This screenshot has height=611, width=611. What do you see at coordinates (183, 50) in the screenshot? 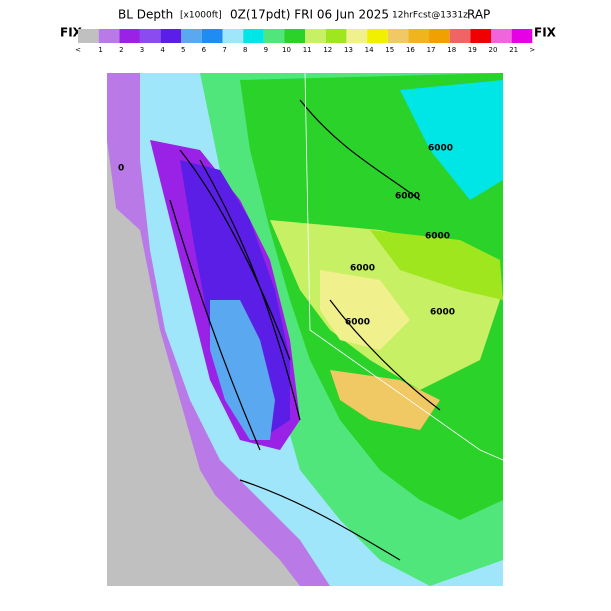
I see `legend-label: 5` at bounding box center [183, 50].